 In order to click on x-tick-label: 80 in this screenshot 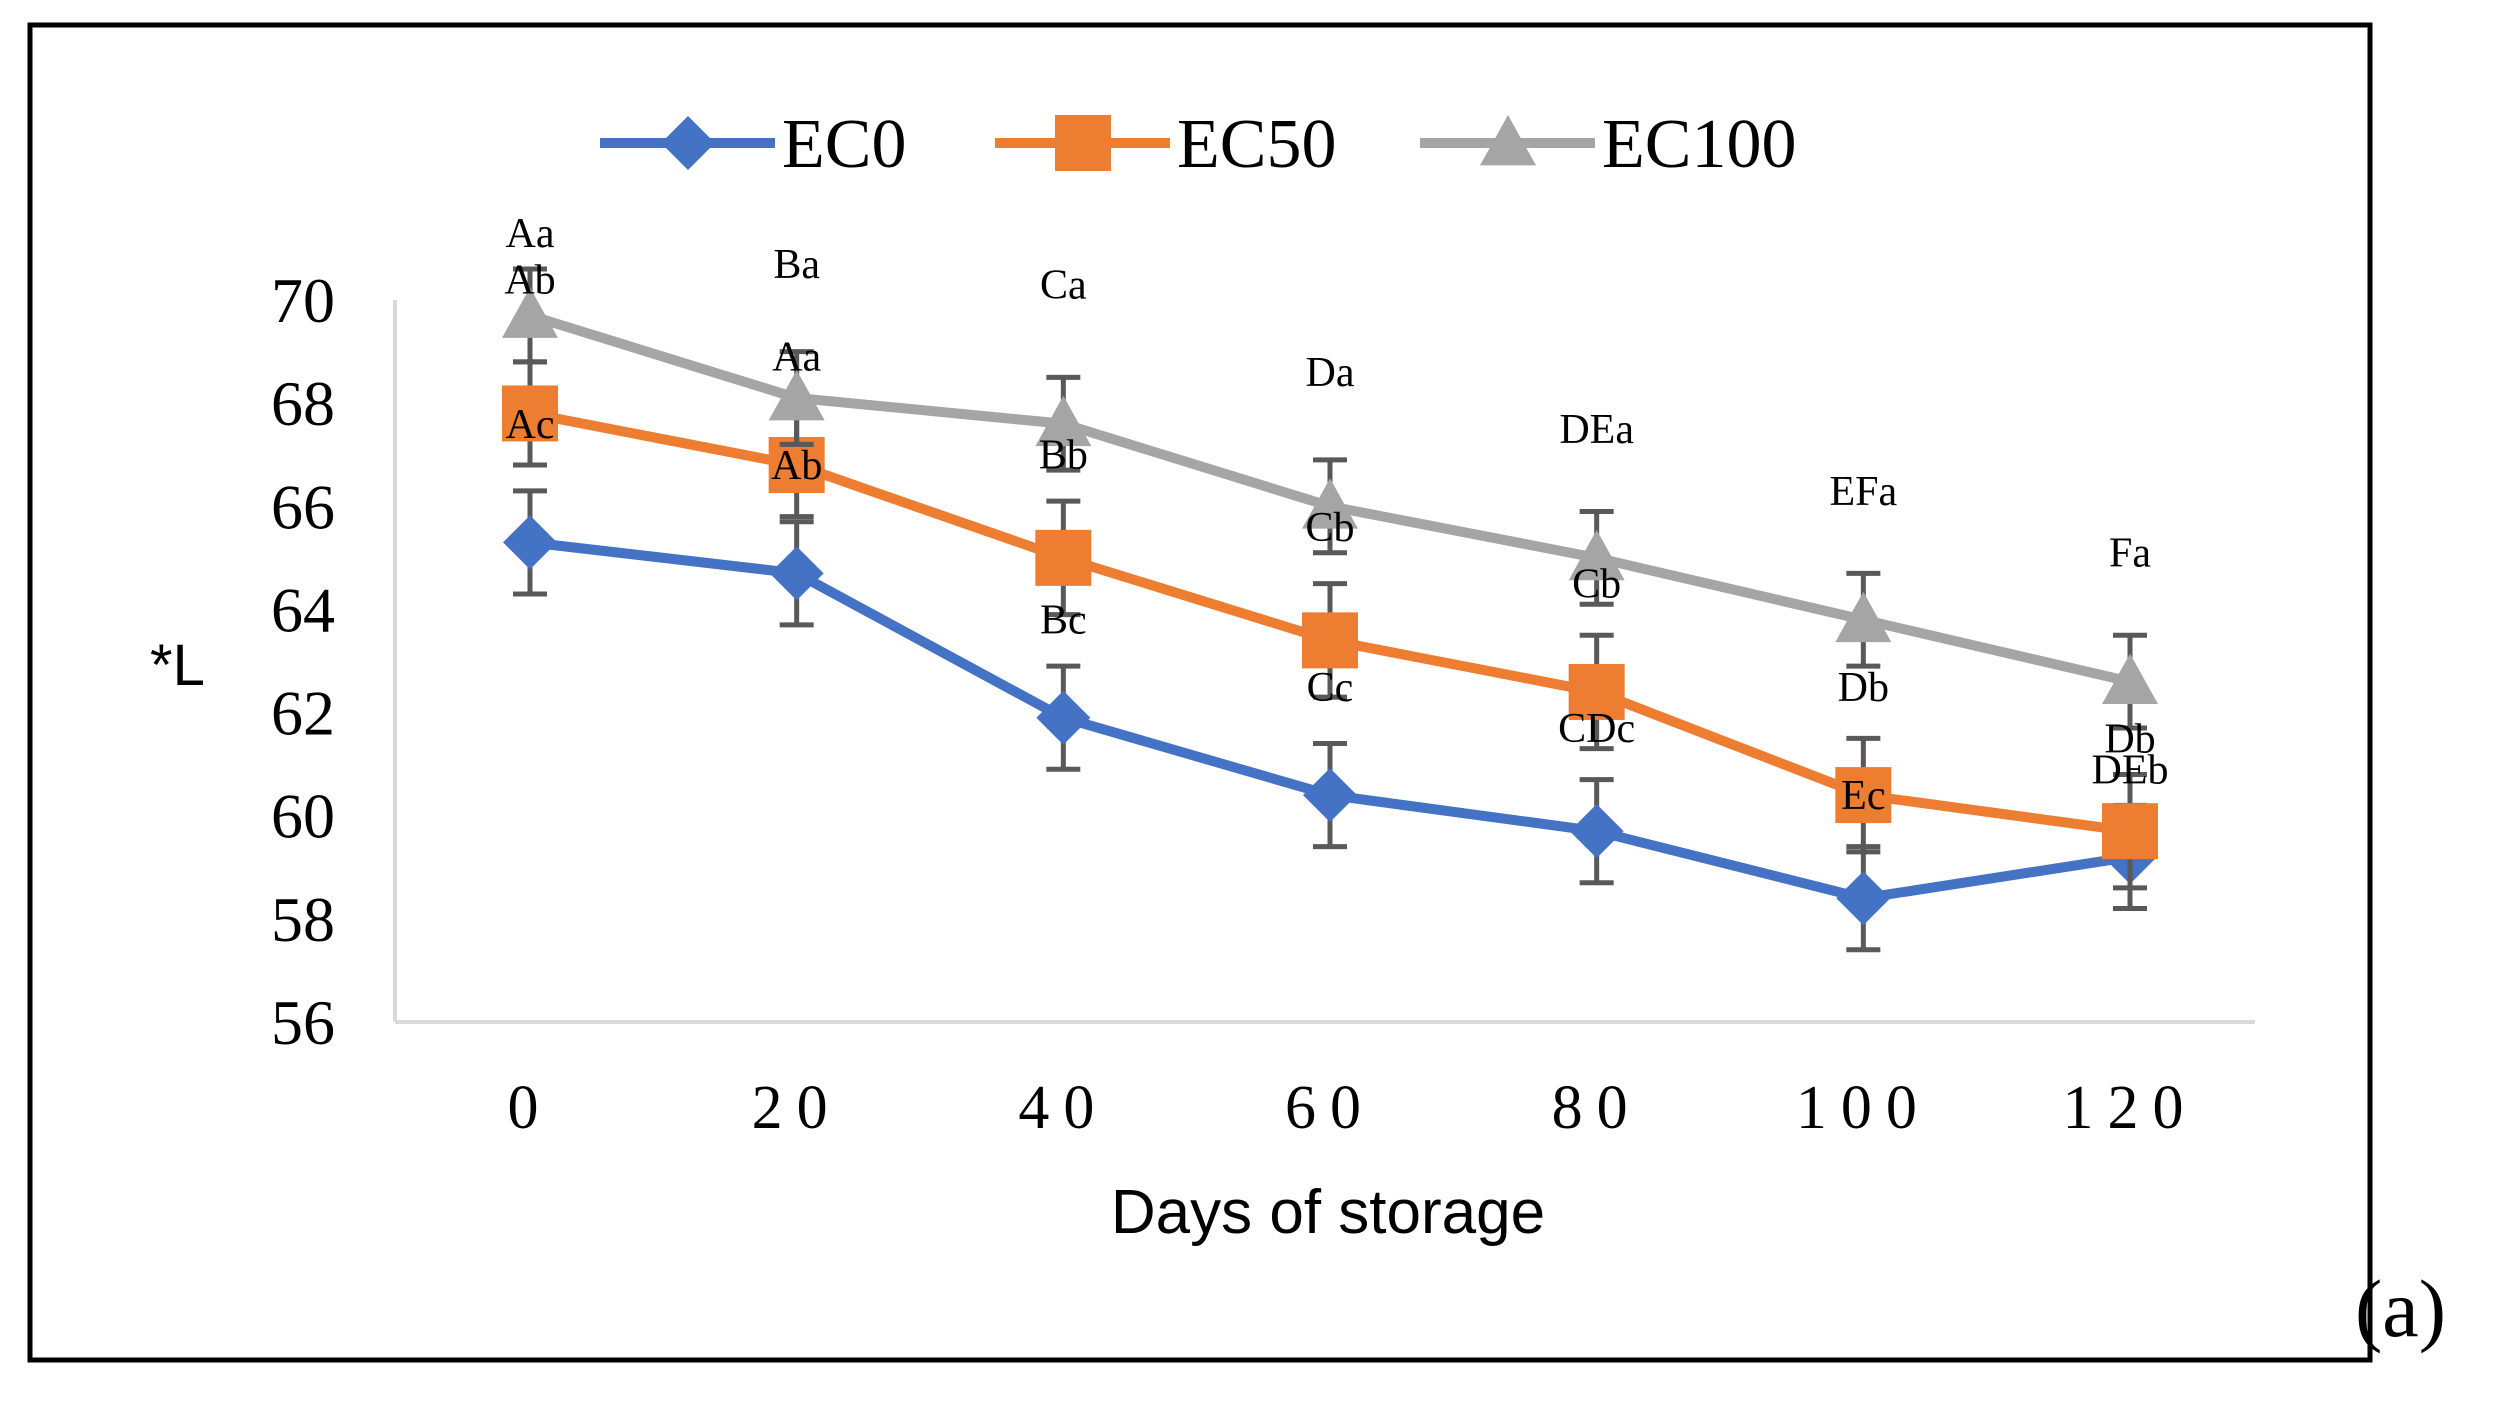, I will do `click(1597, 1108)`.